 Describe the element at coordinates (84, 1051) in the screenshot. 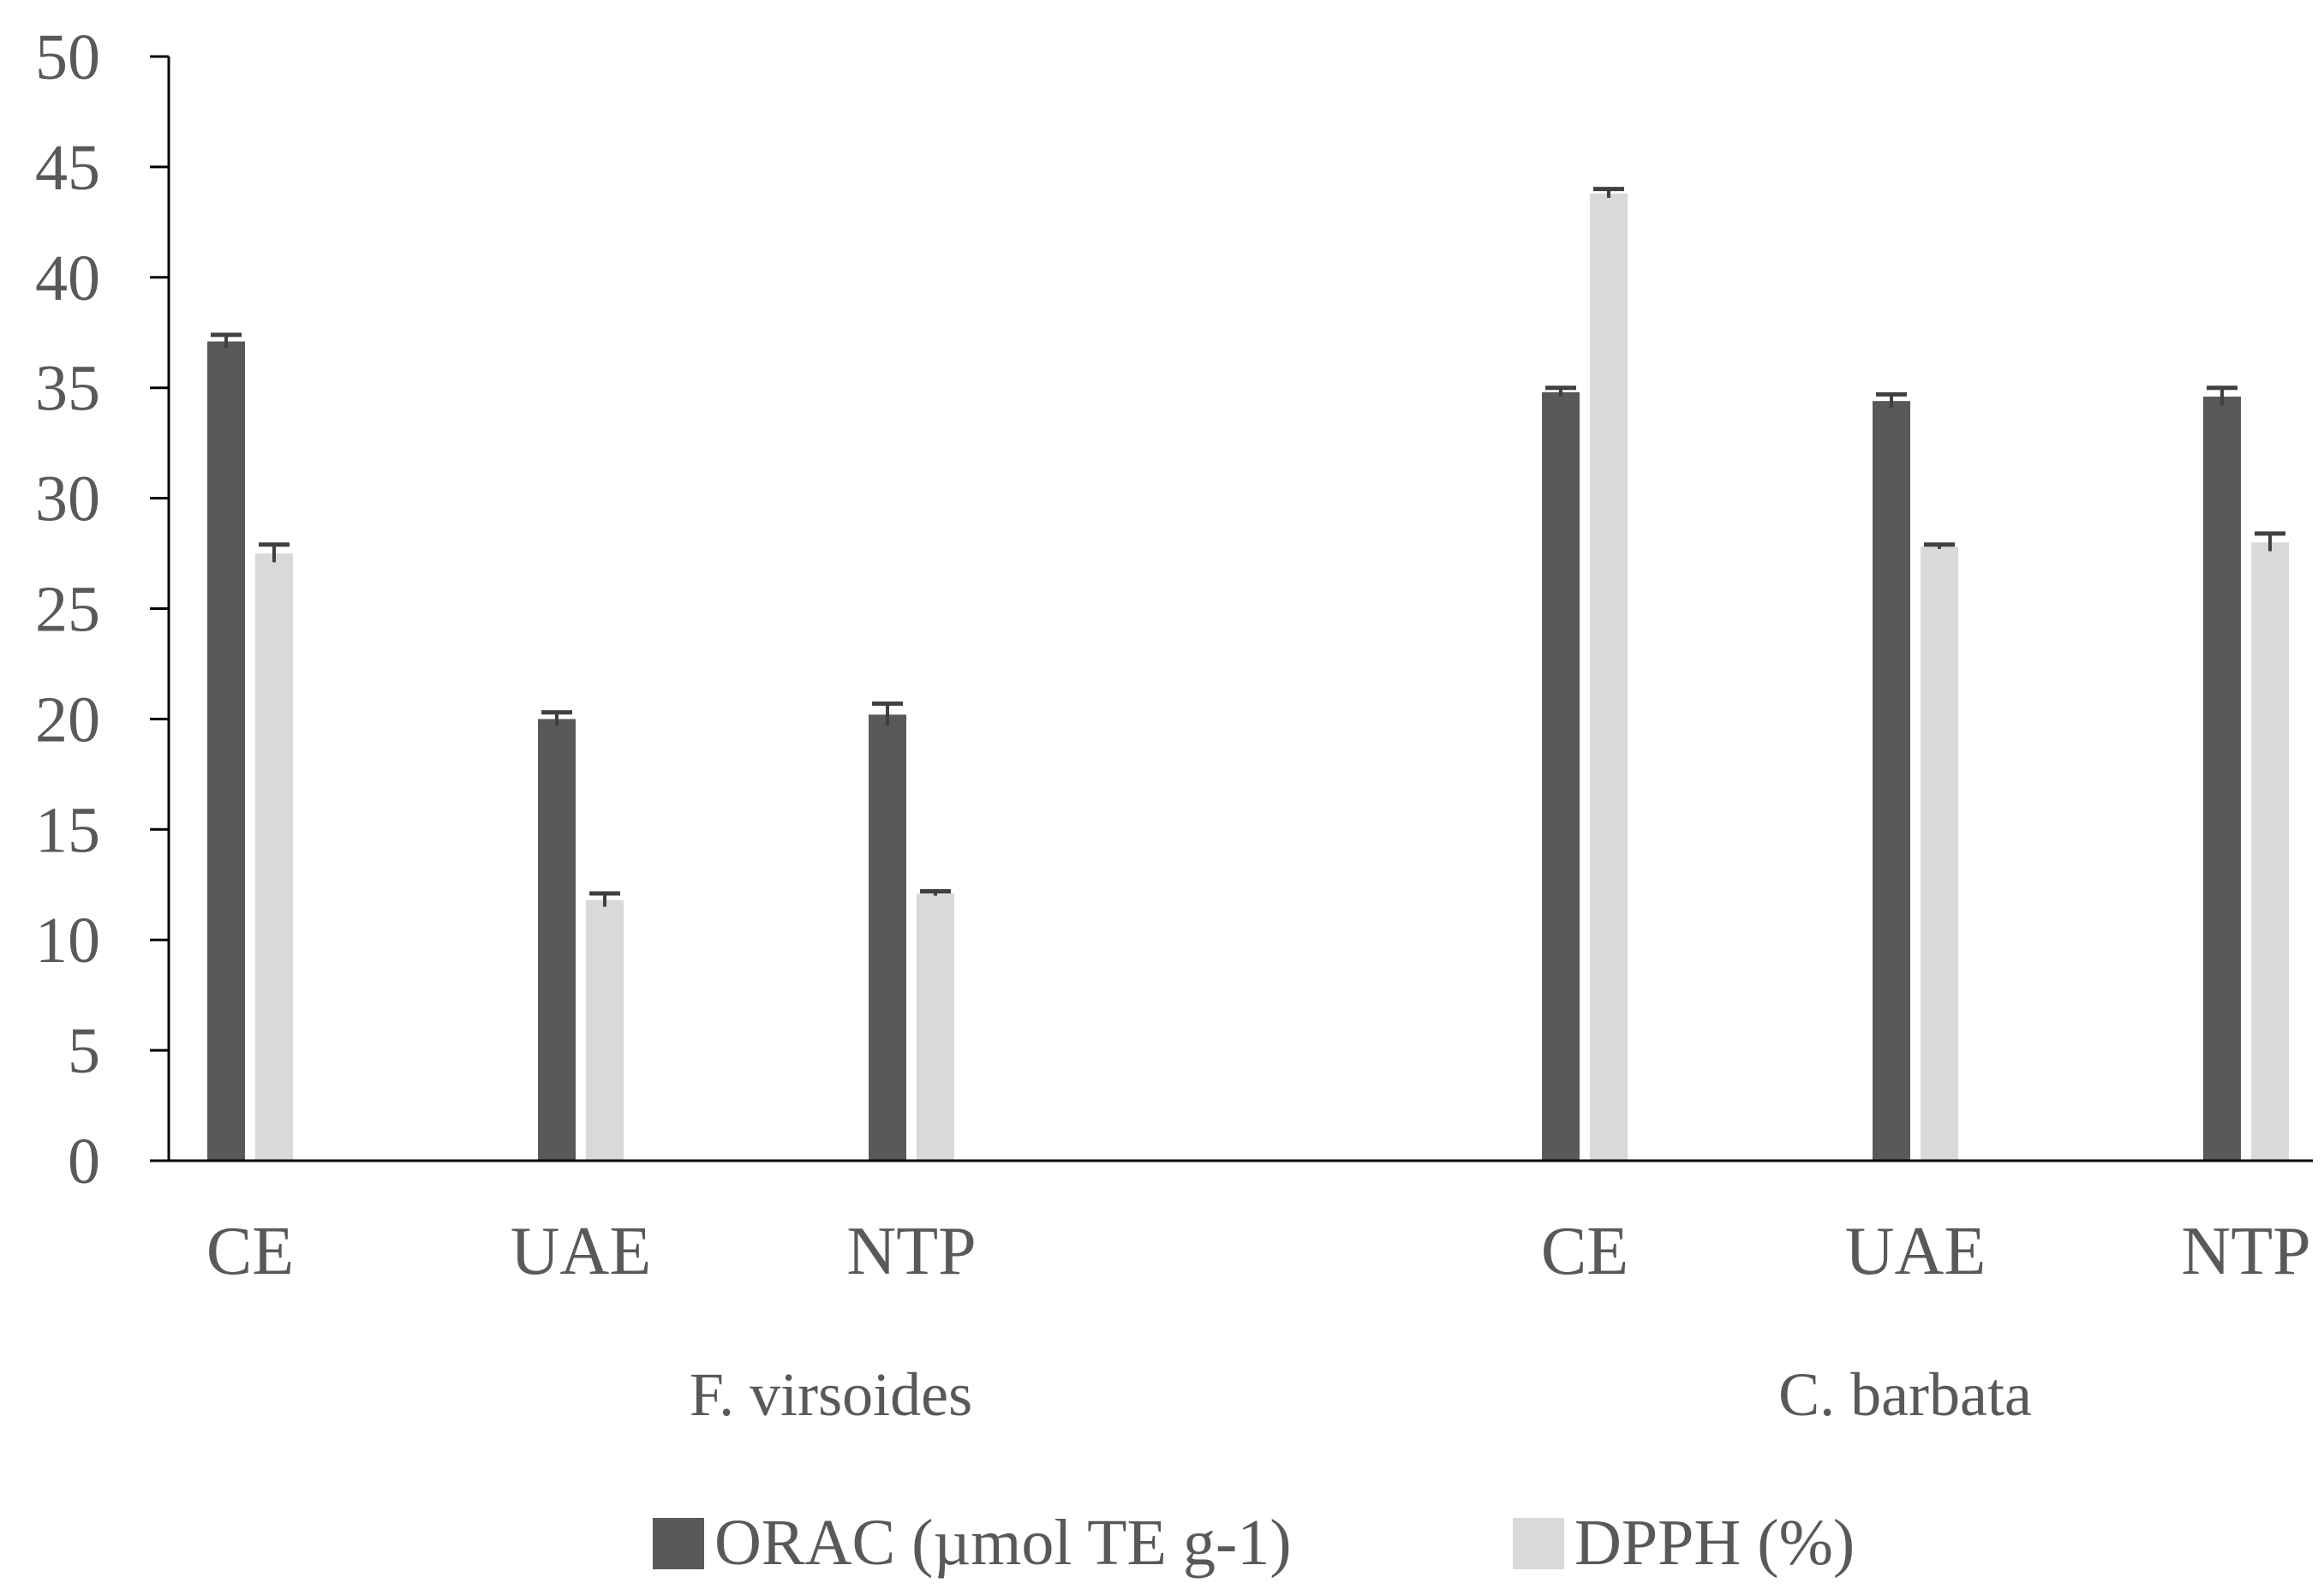

I see `y-tick-label: 5` at that location.